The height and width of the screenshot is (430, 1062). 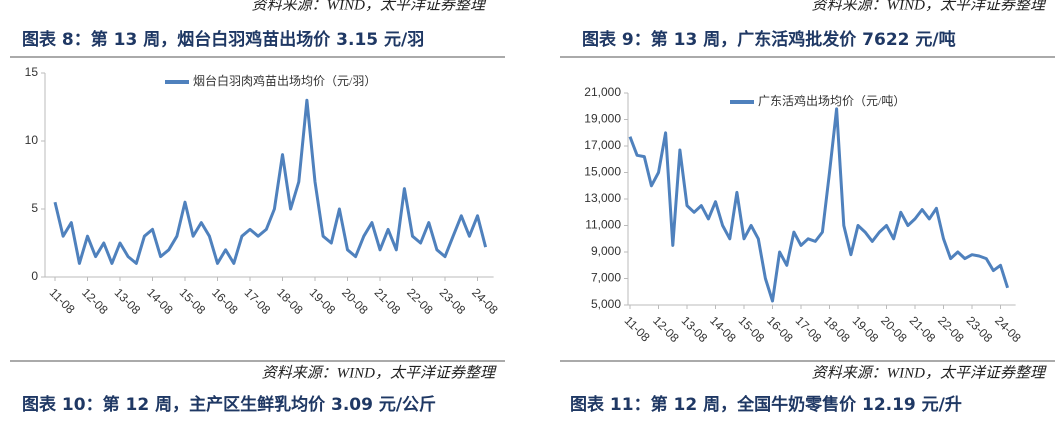 What do you see at coordinates (606, 251) in the screenshot?
I see `y-tick-label: 9,000` at bounding box center [606, 251].